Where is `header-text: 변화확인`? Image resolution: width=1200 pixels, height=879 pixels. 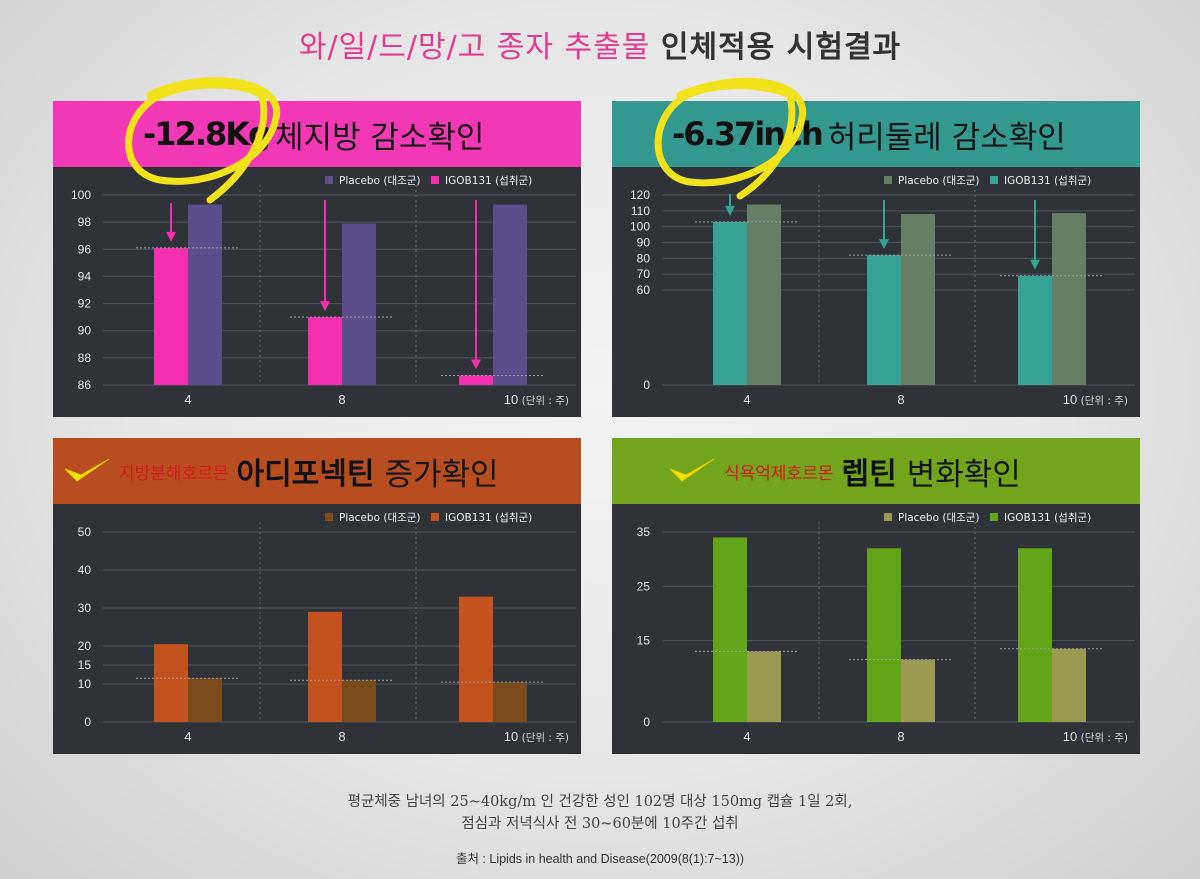
header-text: 변화확인 is located at coordinates (963, 474).